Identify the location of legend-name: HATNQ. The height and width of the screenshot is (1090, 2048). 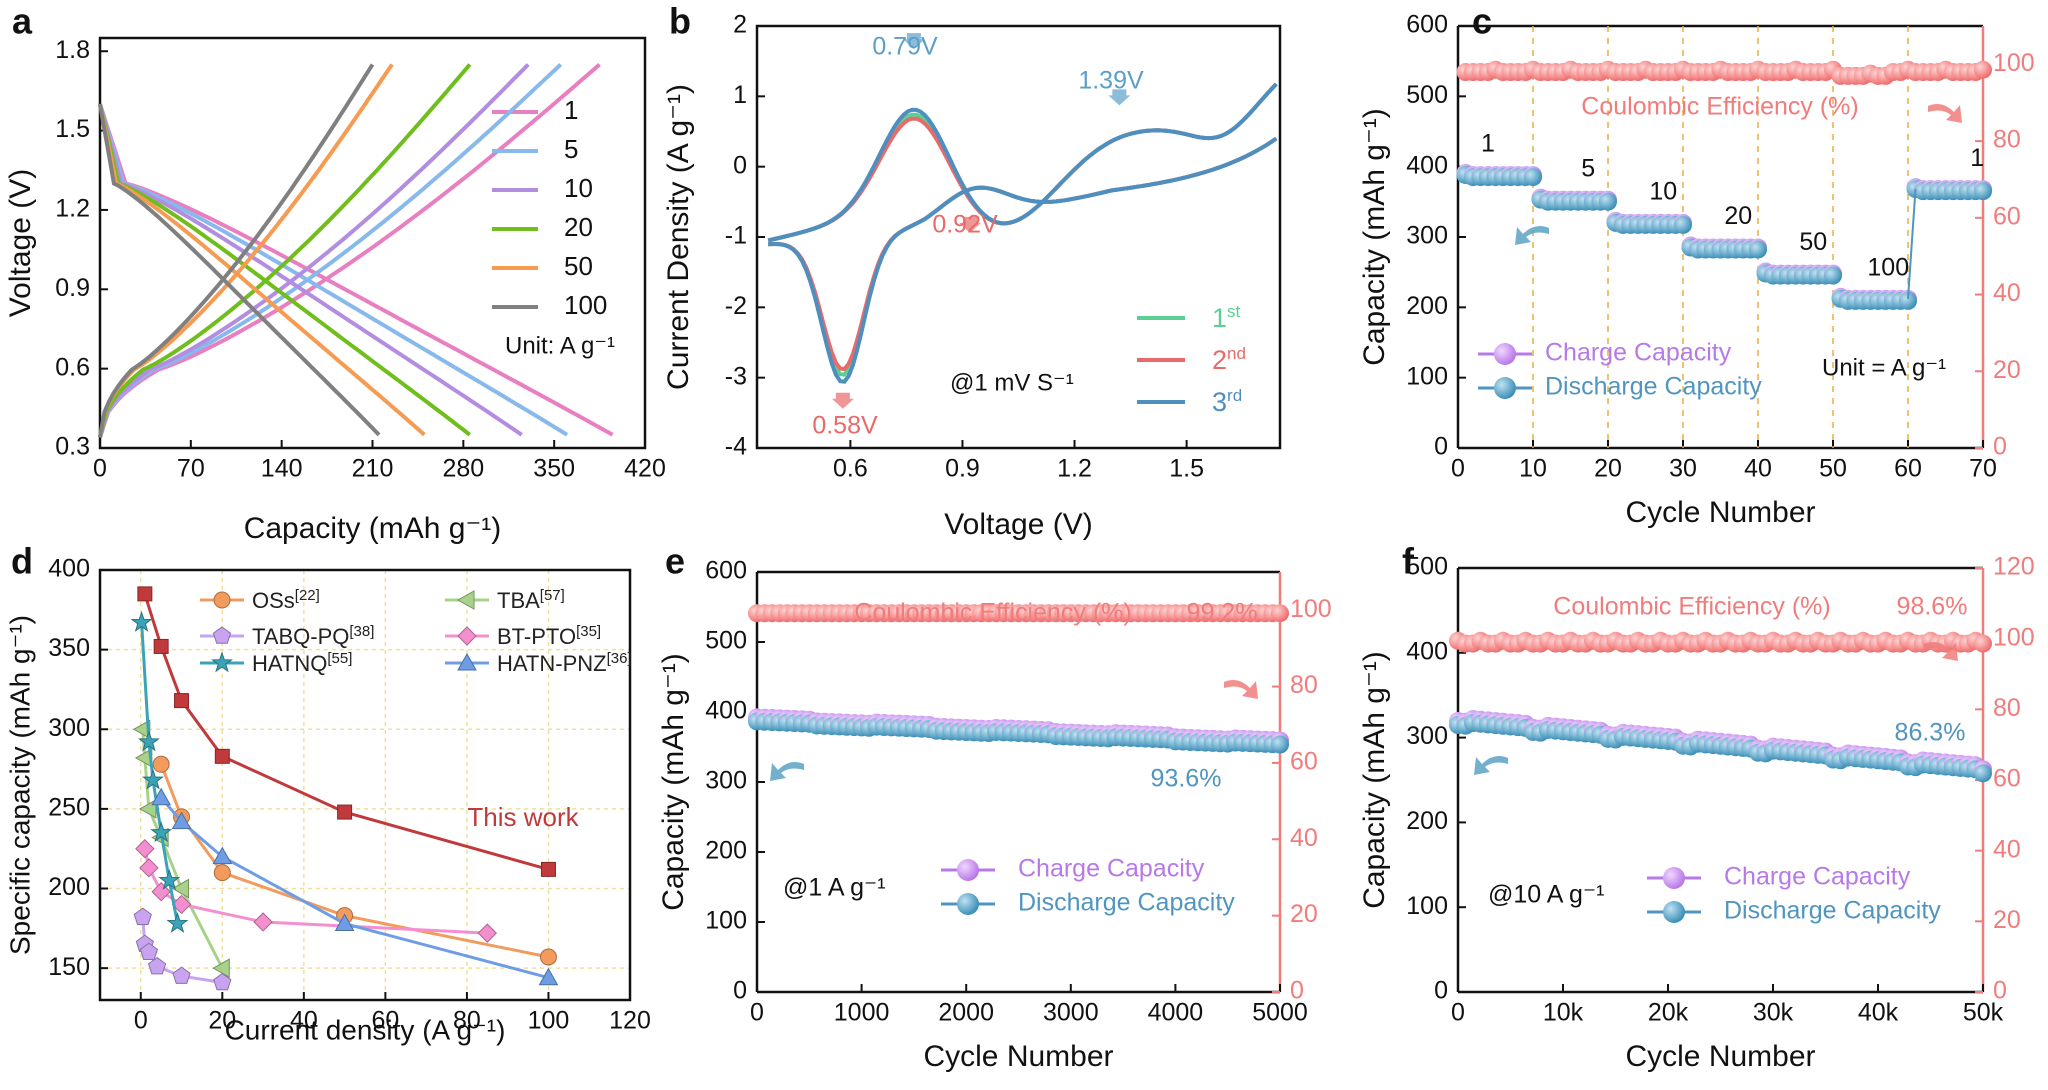
(289, 663).